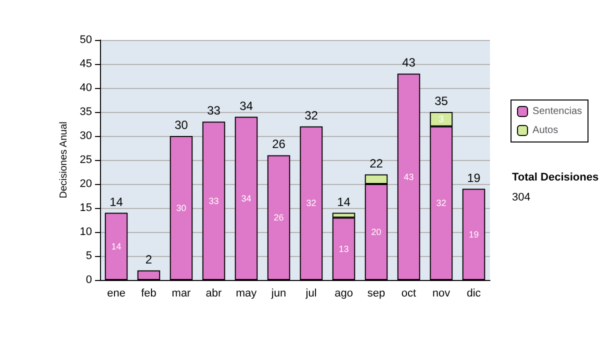  I want to click on x-tick-label: dic, so click(474, 294).